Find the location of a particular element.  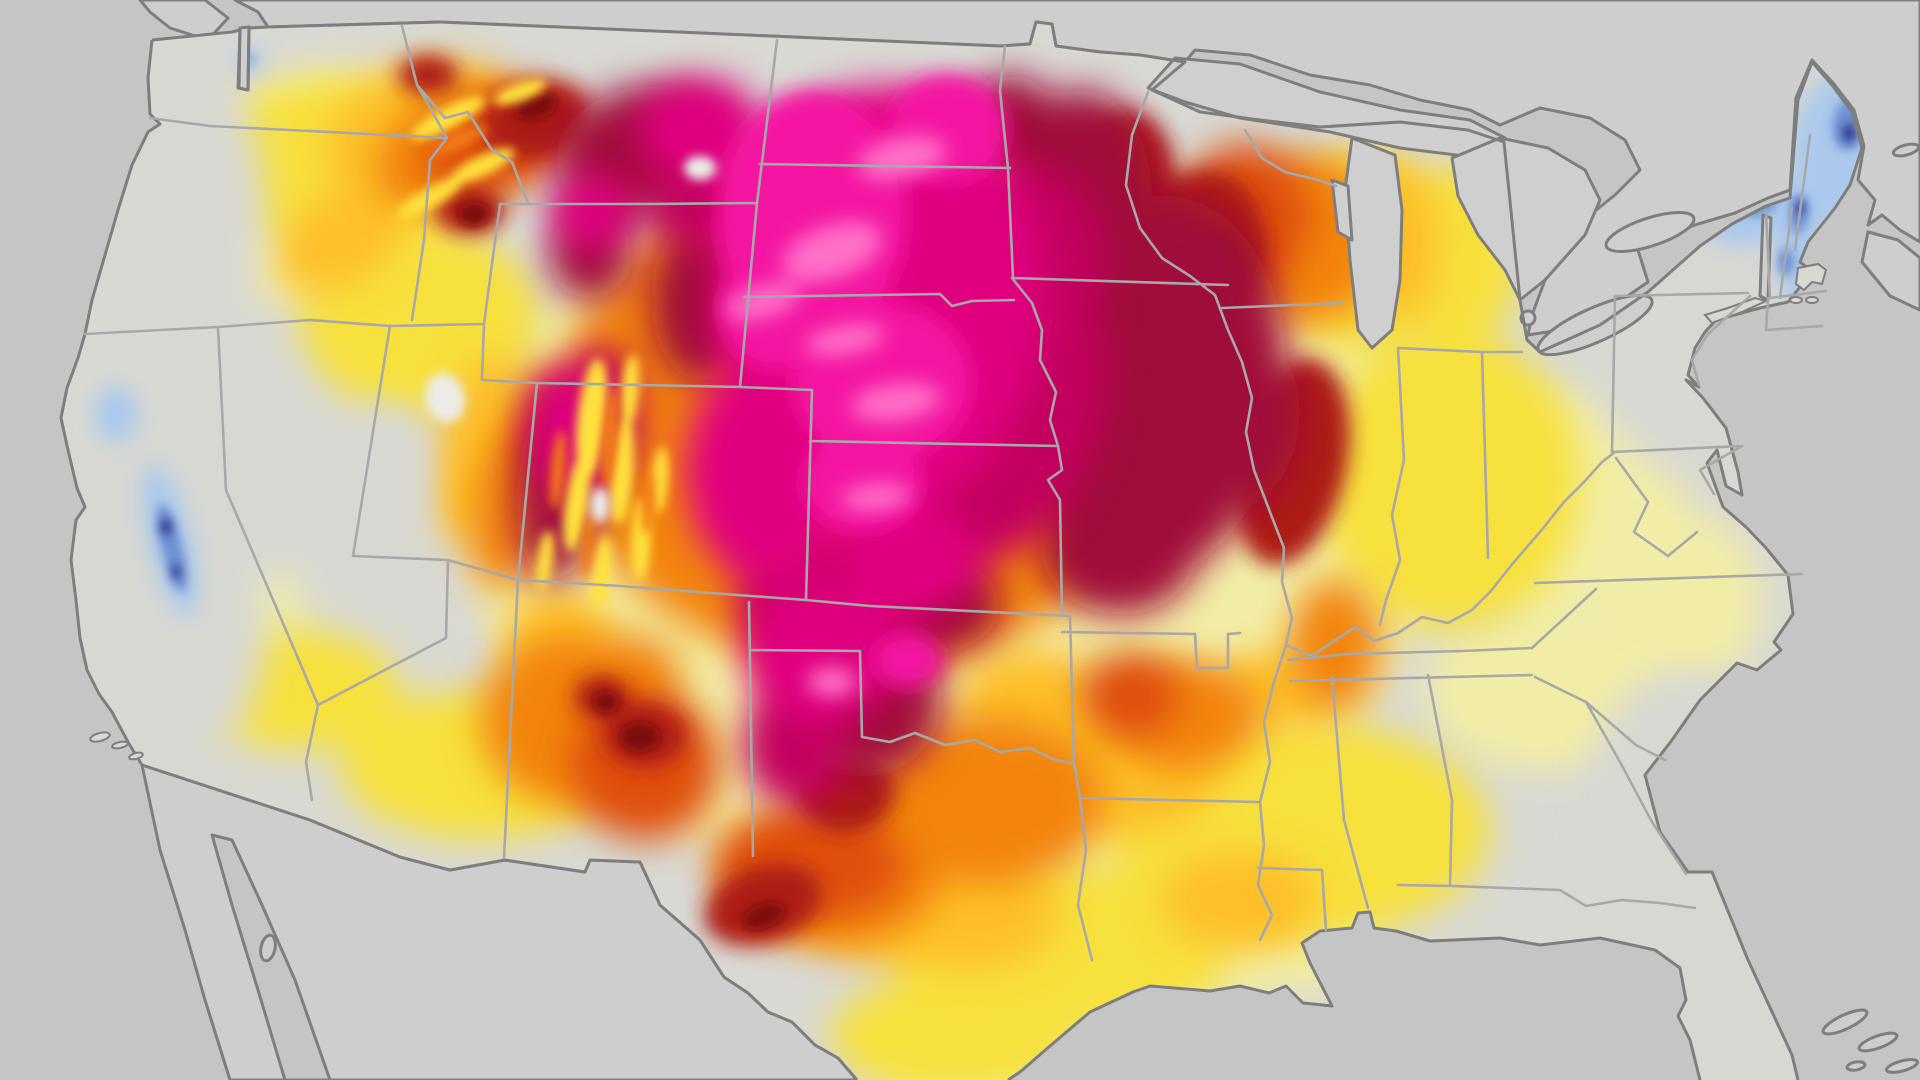

tiburon-island is located at coordinates (268, 948).